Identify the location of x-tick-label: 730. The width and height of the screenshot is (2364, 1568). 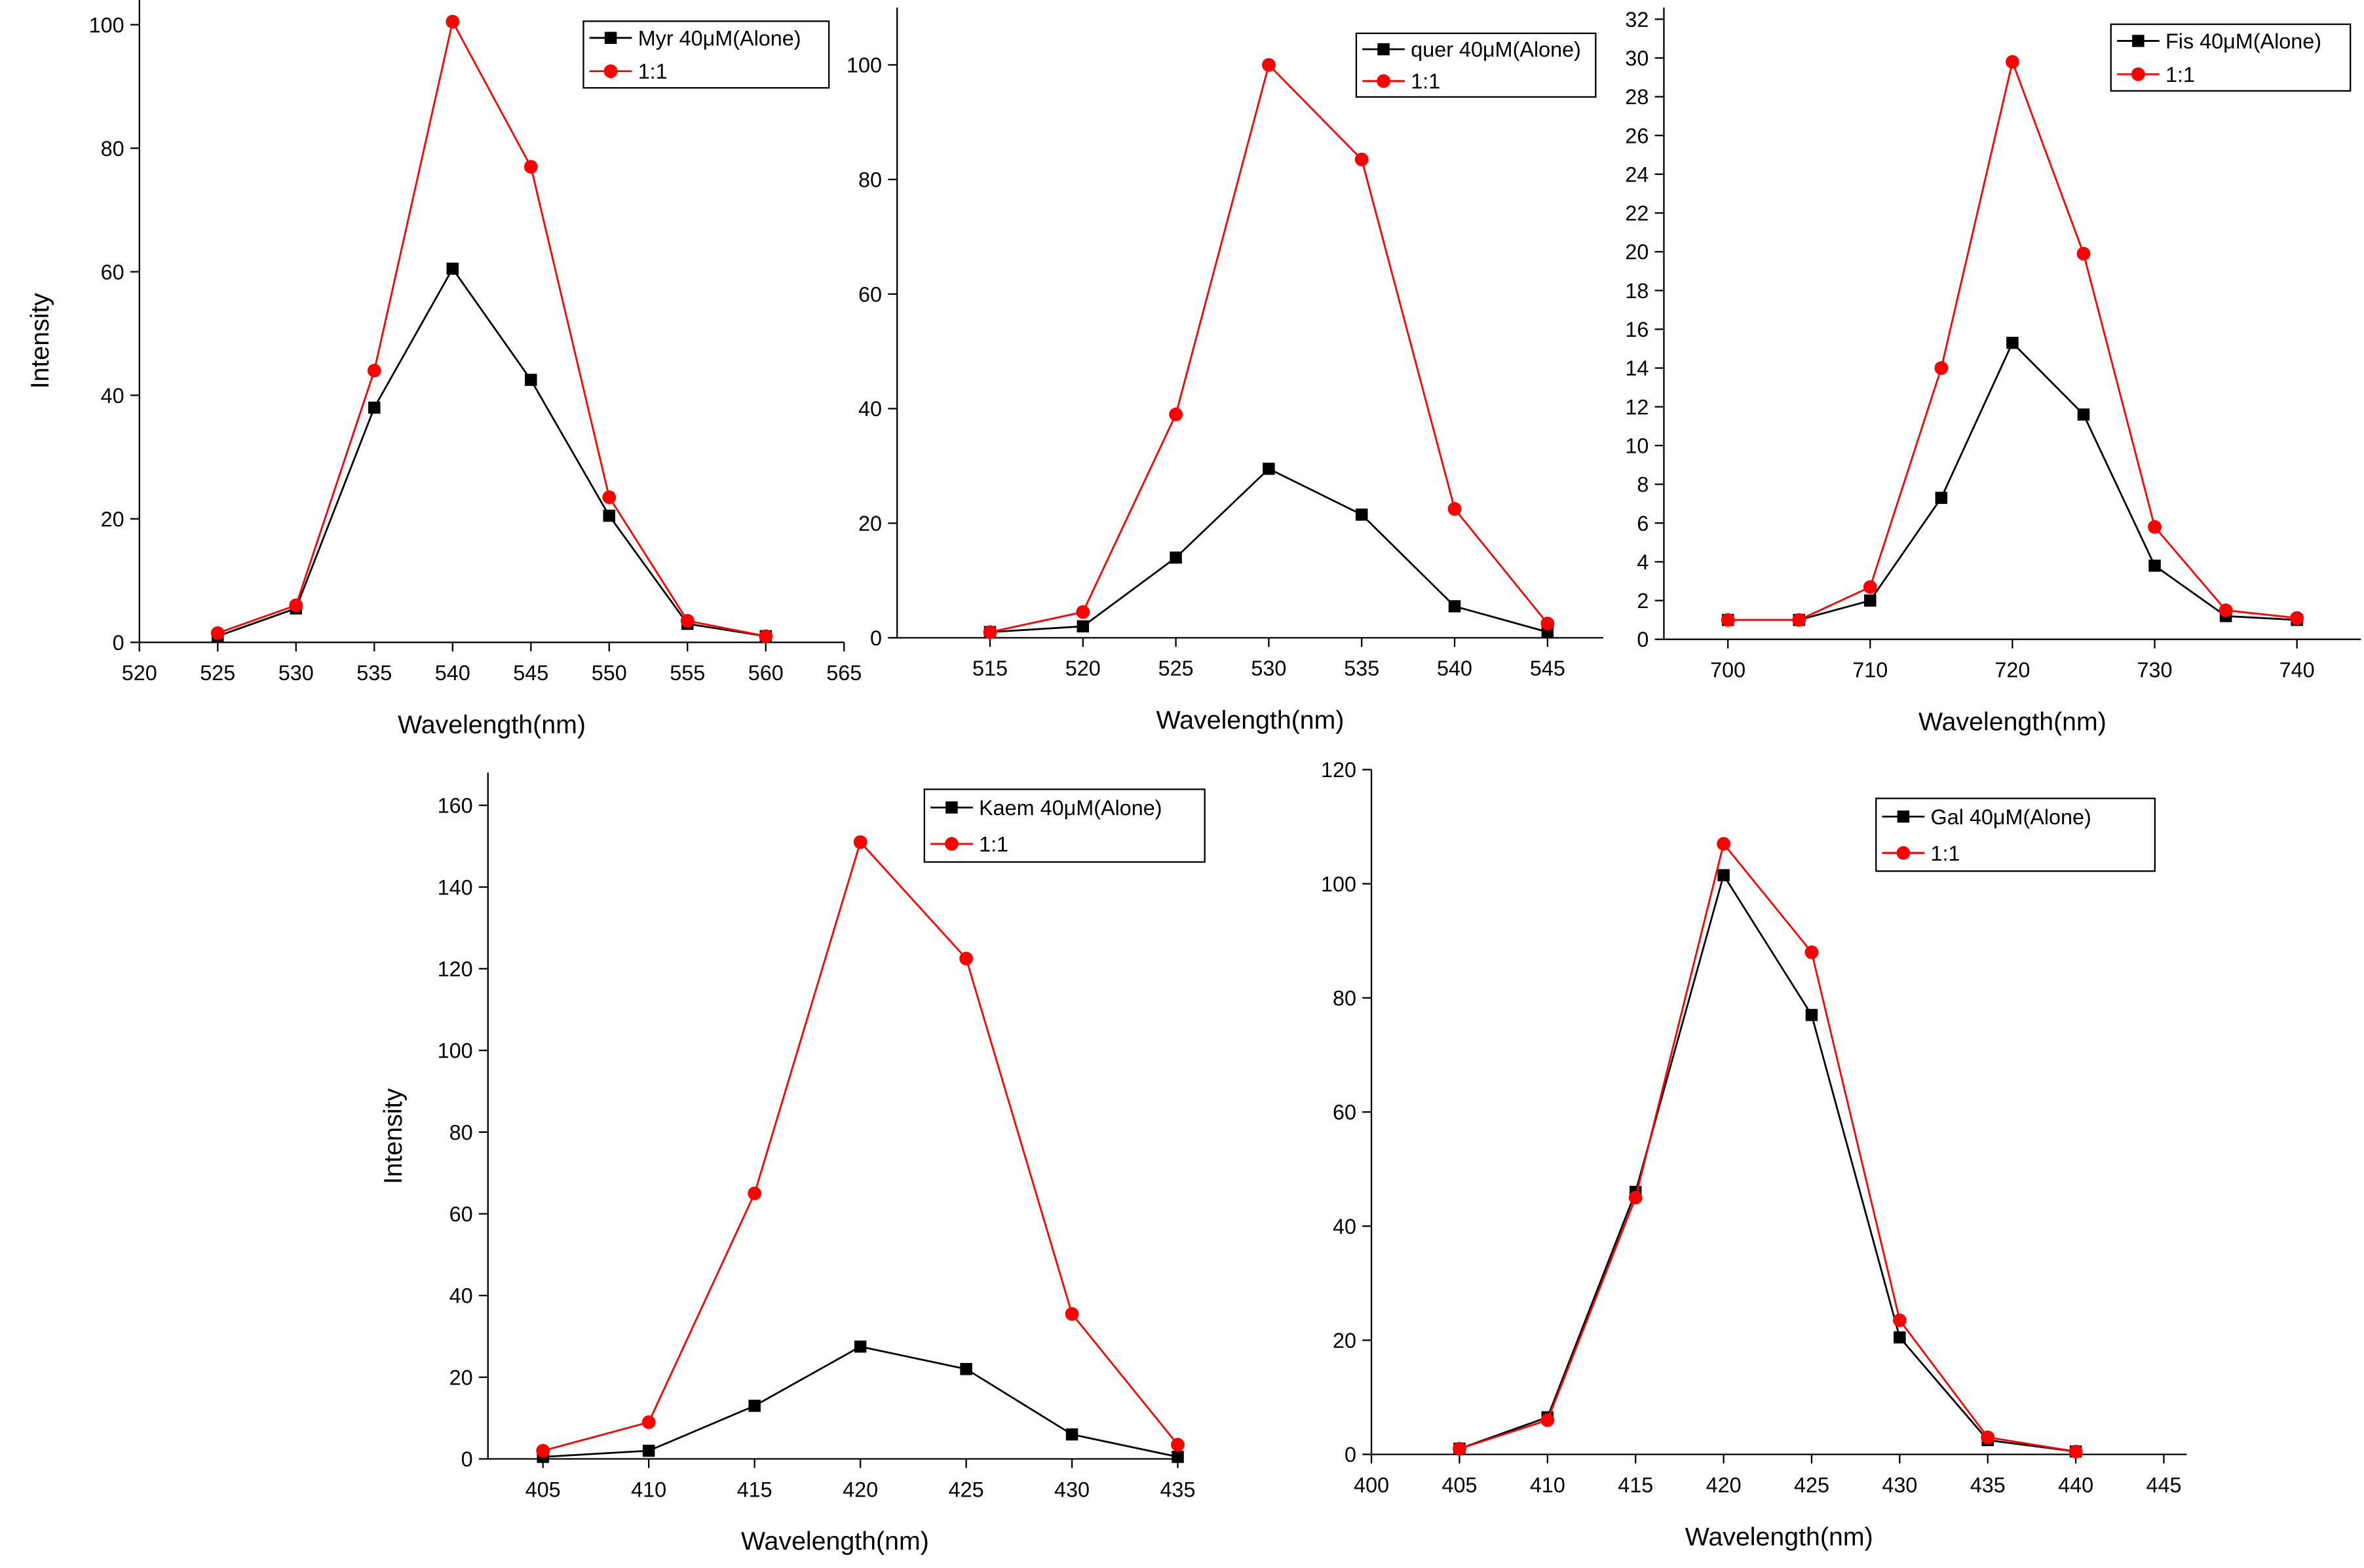
(2155, 671).